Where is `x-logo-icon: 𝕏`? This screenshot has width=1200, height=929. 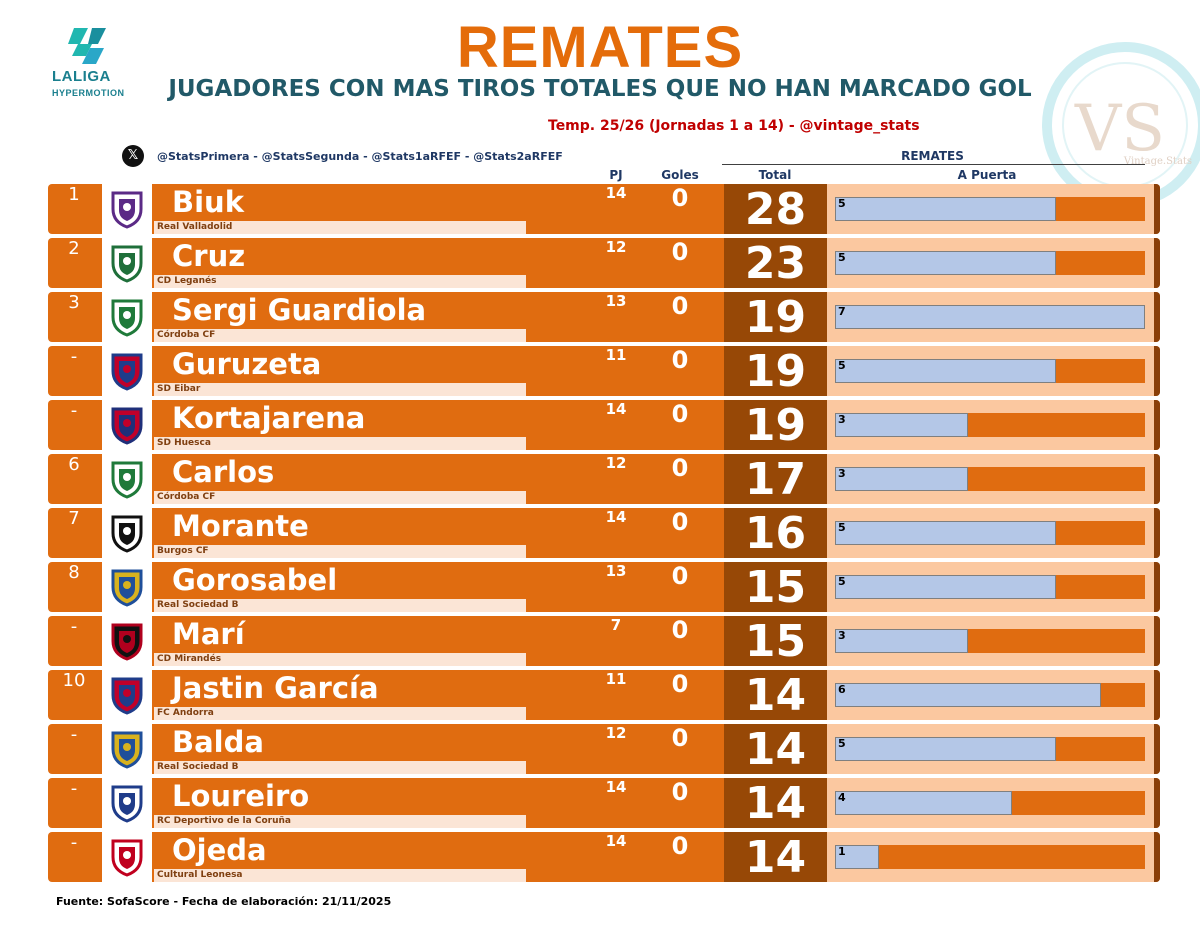
x-logo-icon: 𝕏 is located at coordinates (133, 156).